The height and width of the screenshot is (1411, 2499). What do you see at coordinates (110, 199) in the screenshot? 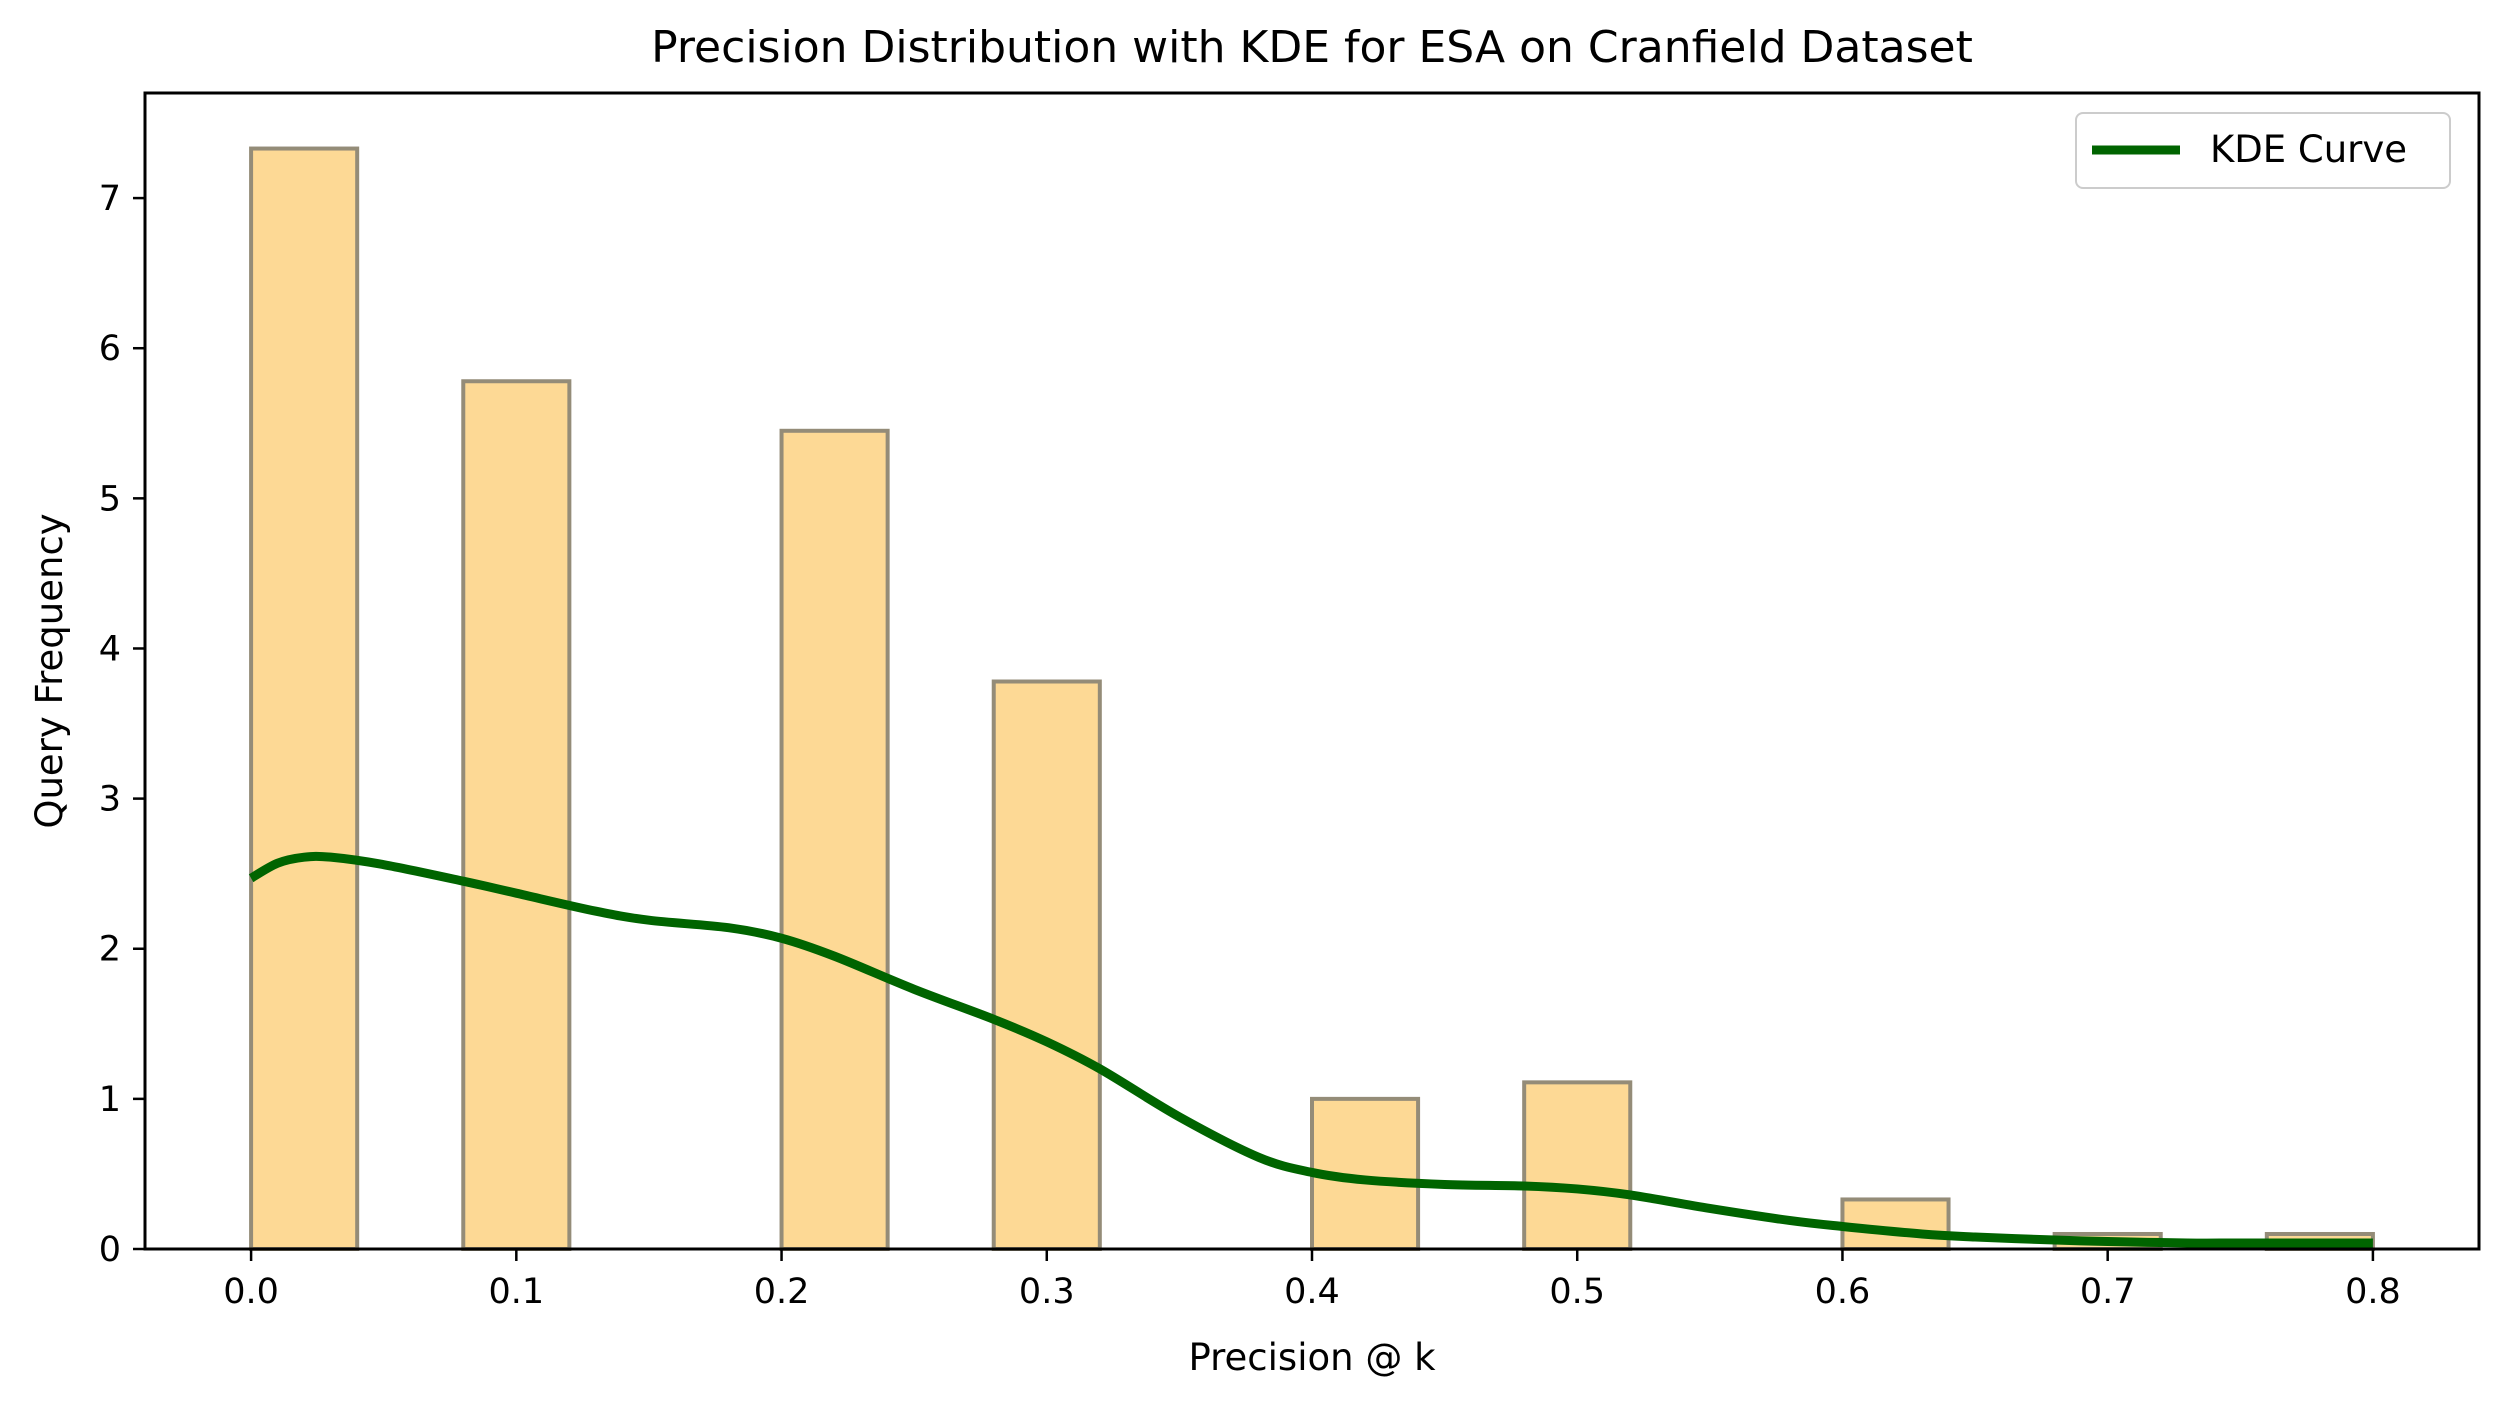
I see `y-tick-label: 7` at bounding box center [110, 199].